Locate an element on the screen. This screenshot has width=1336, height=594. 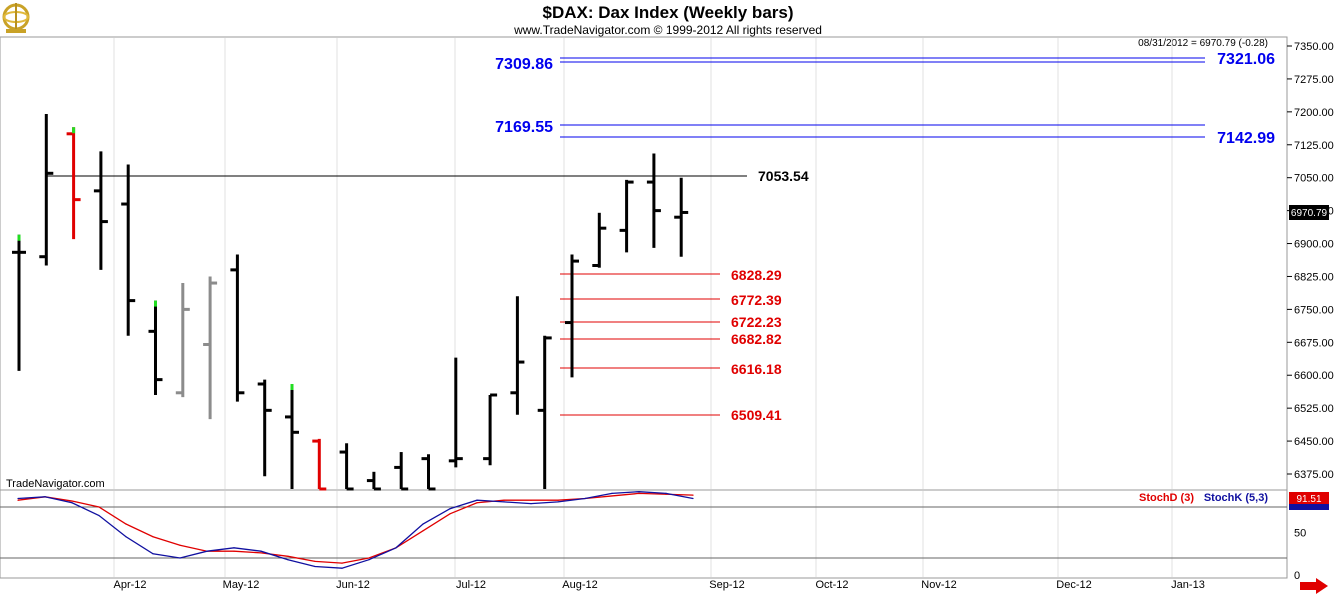
legend-stochd: StochD (3) is located at coordinates (1166, 498).